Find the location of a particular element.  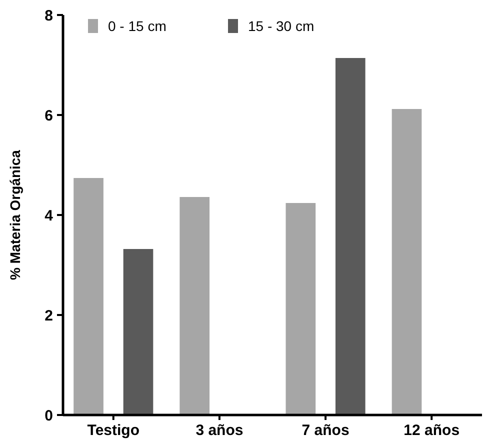

legend-label: 15 - 30 cm is located at coordinates (281, 26).